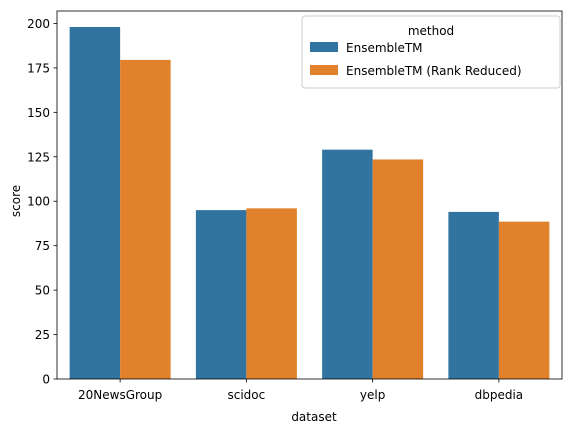  I want to click on y-tick-label-150: 150, so click(38, 113).